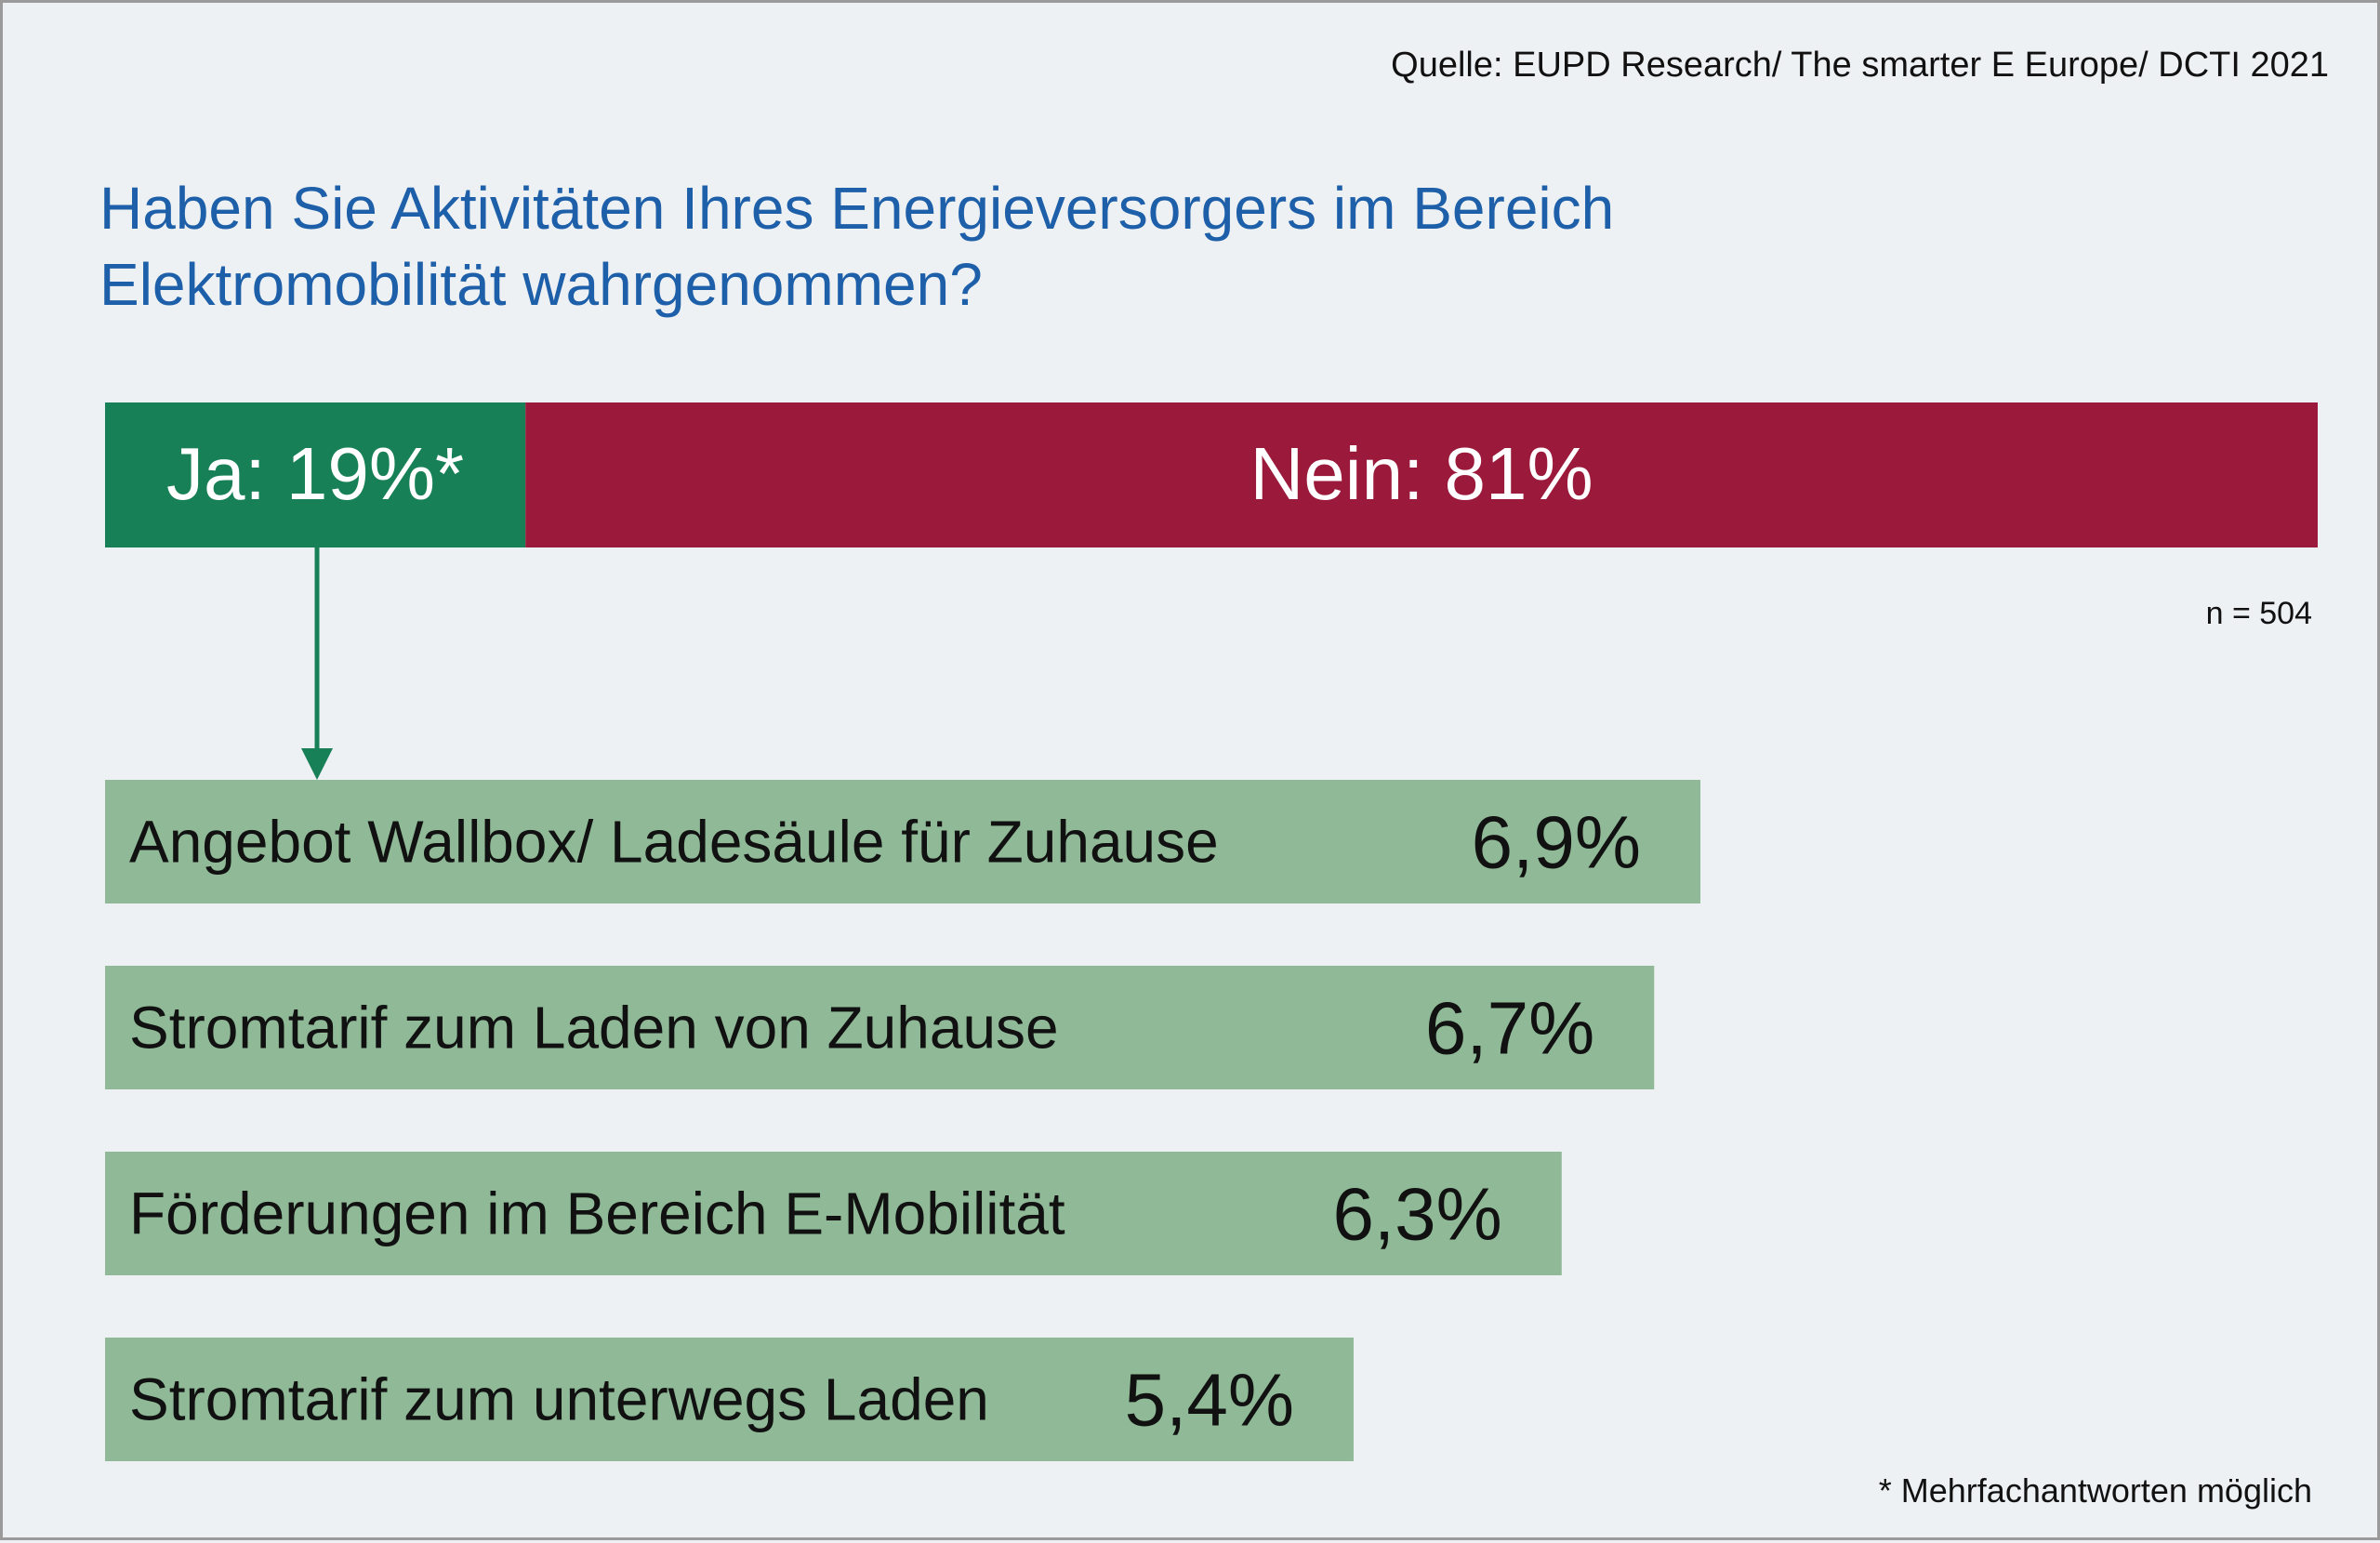 The height and width of the screenshot is (1543, 2380). I want to click on bar-no, so click(1422, 474).